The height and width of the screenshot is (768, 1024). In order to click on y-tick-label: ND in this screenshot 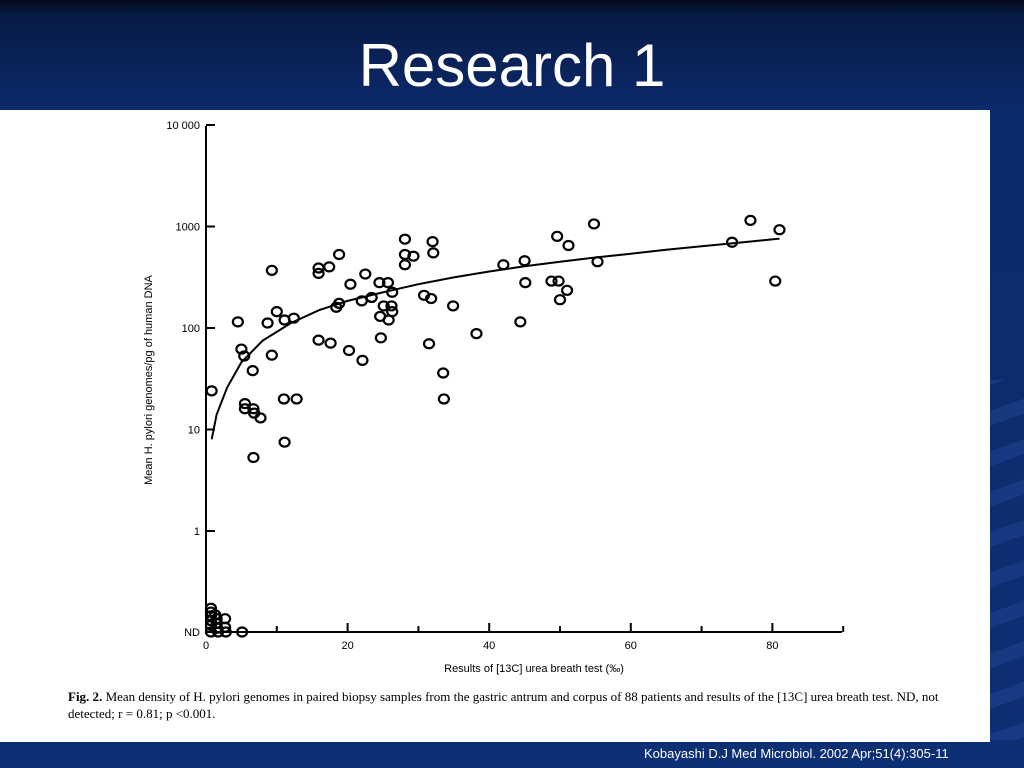, I will do `click(192, 633)`.